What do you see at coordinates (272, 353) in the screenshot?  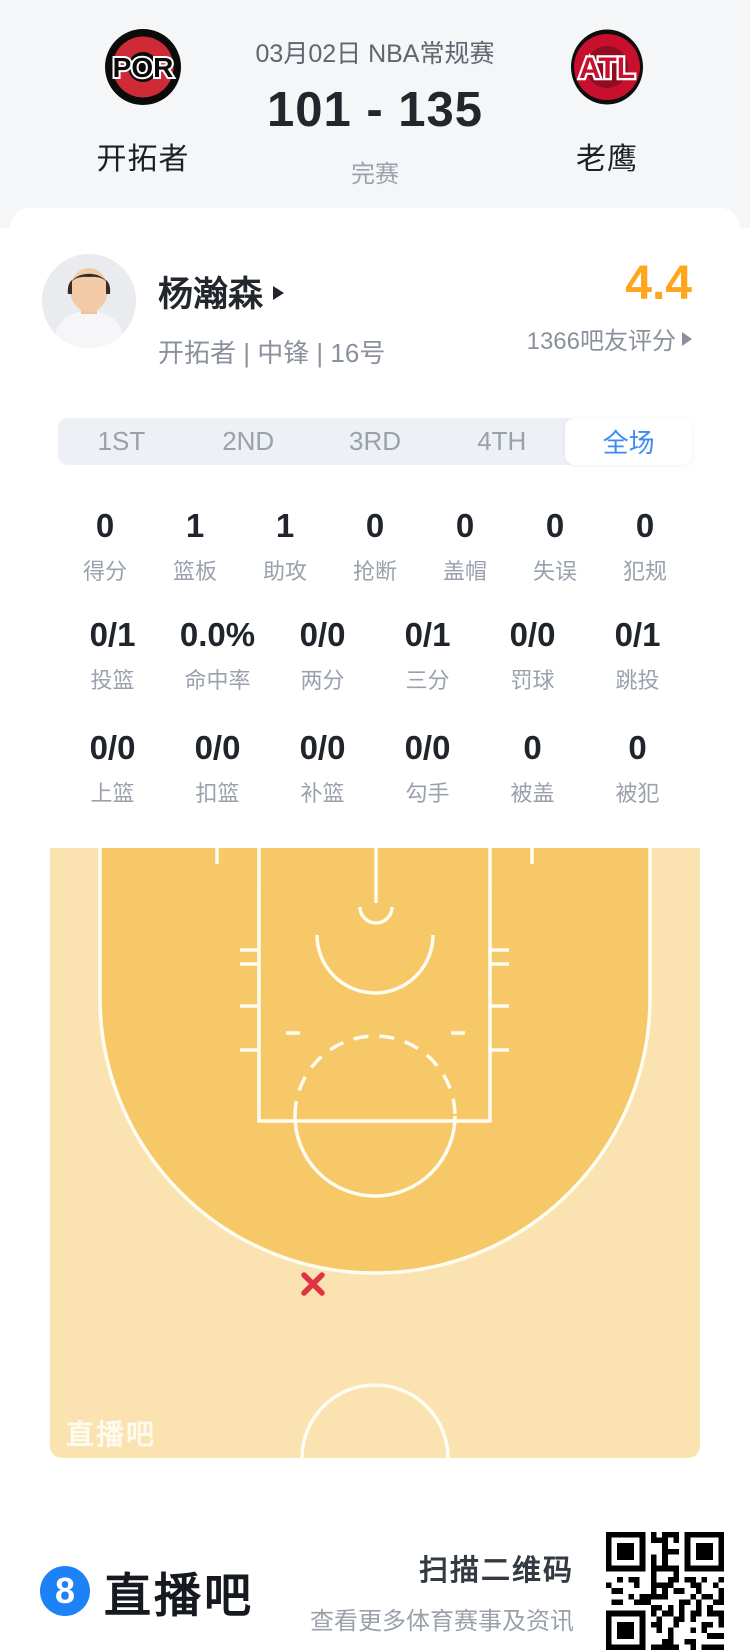 I see `player-info: 开拓者 | 中锋 | 16号` at bounding box center [272, 353].